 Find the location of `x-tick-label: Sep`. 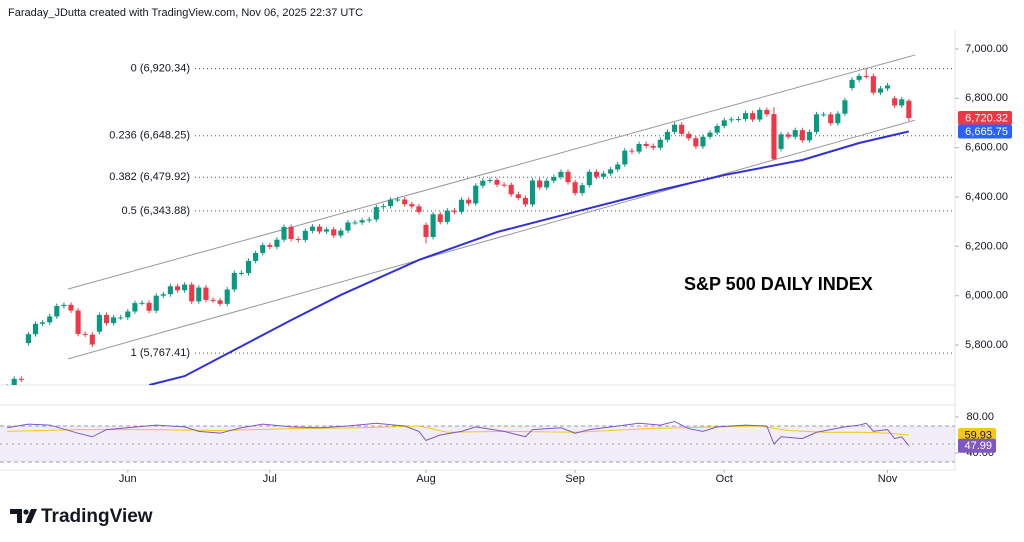

x-tick-label: Sep is located at coordinates (575, 479).